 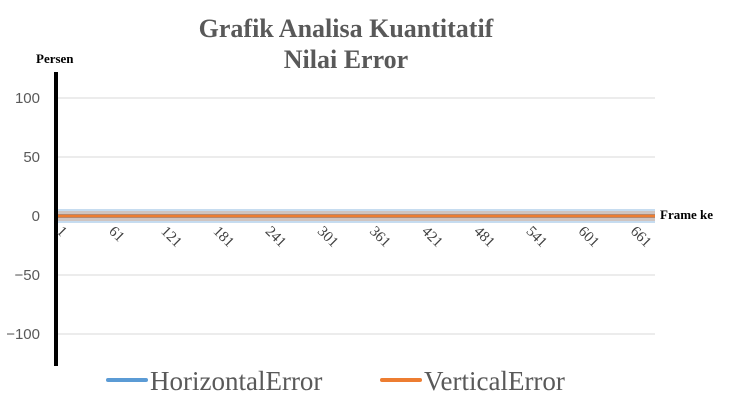 I want to click on y-tick-label: 100, so click(x=27, y=98).